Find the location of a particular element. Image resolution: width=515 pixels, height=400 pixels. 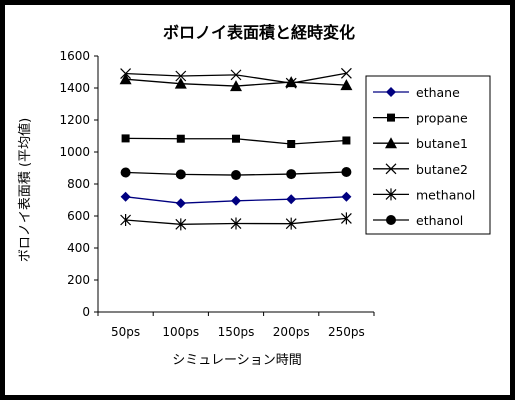

series-propane is located at coordinates (236, 141).